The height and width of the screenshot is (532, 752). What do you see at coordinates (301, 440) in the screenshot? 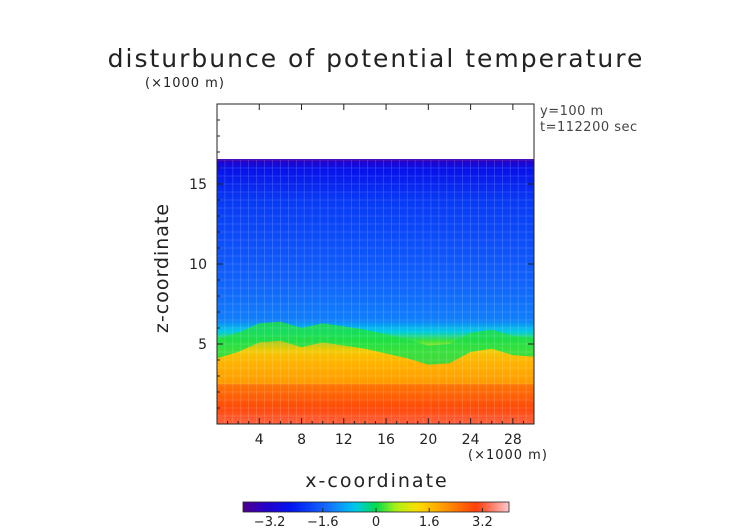
I see `x-tick-label: 8` at bounding box center [301, 440].